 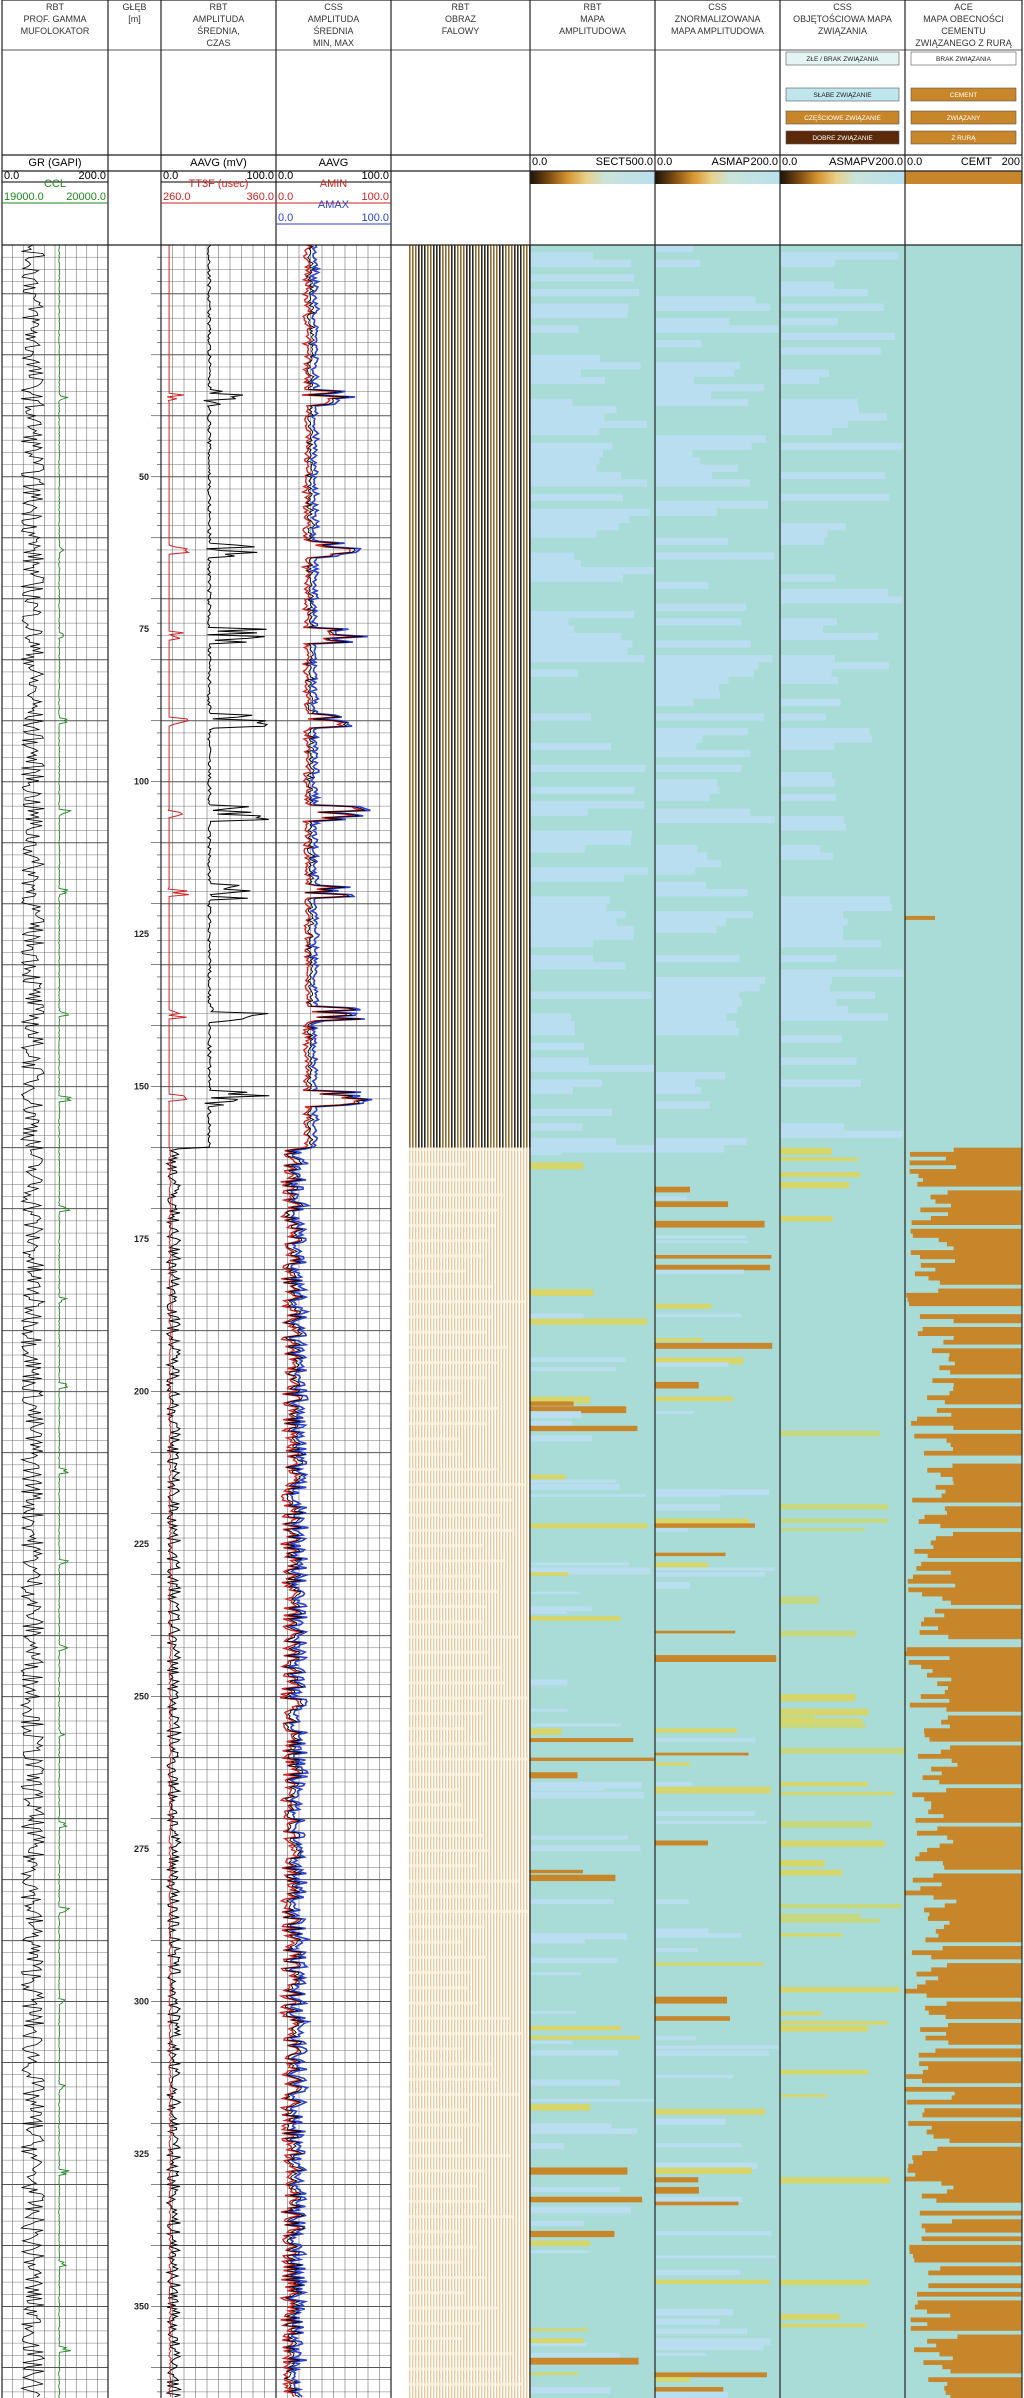 What do you see at coordinates (842, 18) in the screenshot?
I see `track-header-line: OBJĘTOŚCIOWA MAPA` at bounding box center [842, 18].